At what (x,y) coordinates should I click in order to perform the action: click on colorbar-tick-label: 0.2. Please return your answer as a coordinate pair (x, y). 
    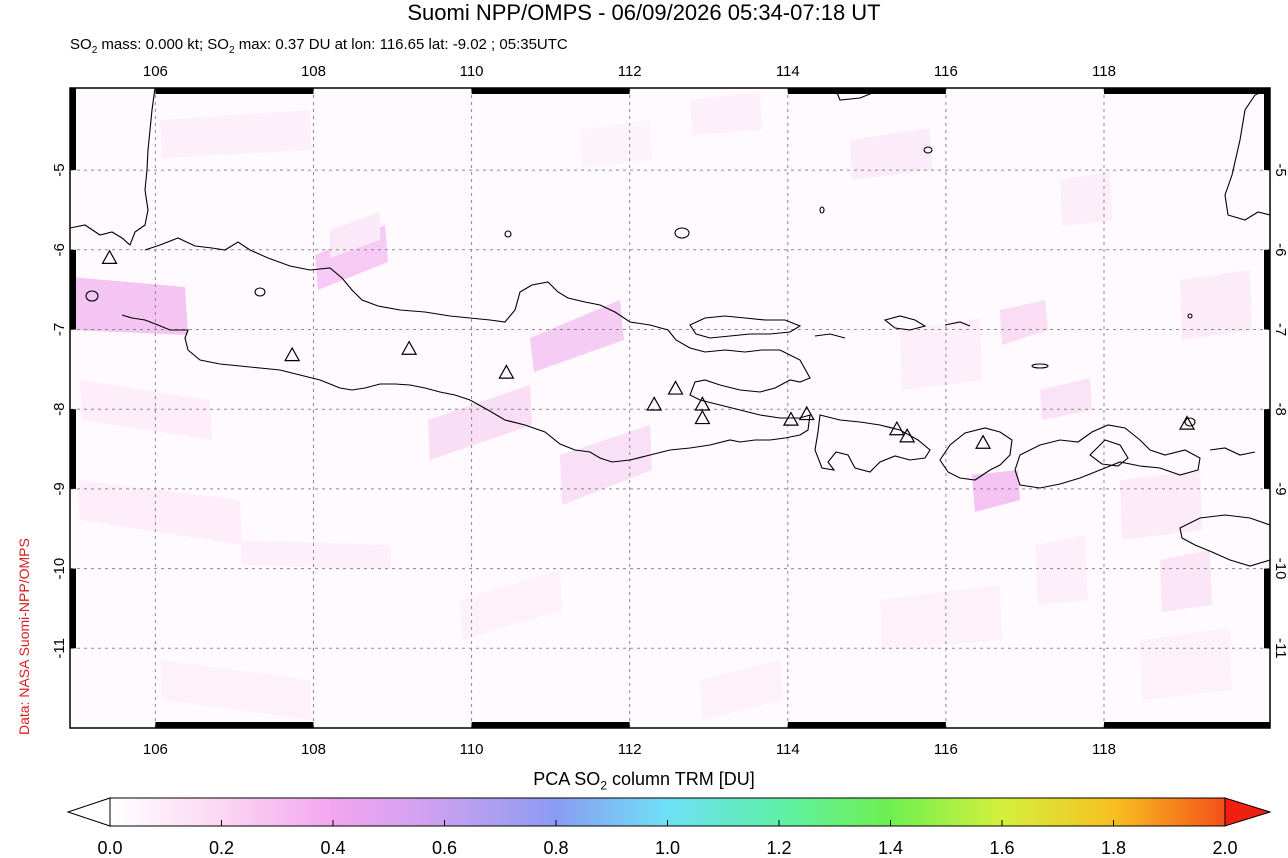
    Looking at the image, I should click on (221, 848).